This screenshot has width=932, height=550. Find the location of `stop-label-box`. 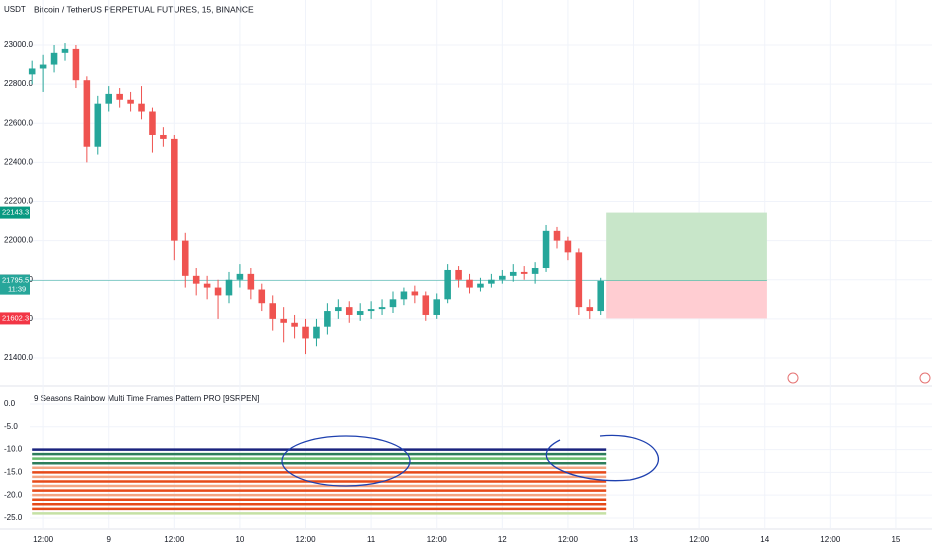

stop-label-box is located at coordinates (15, 318).